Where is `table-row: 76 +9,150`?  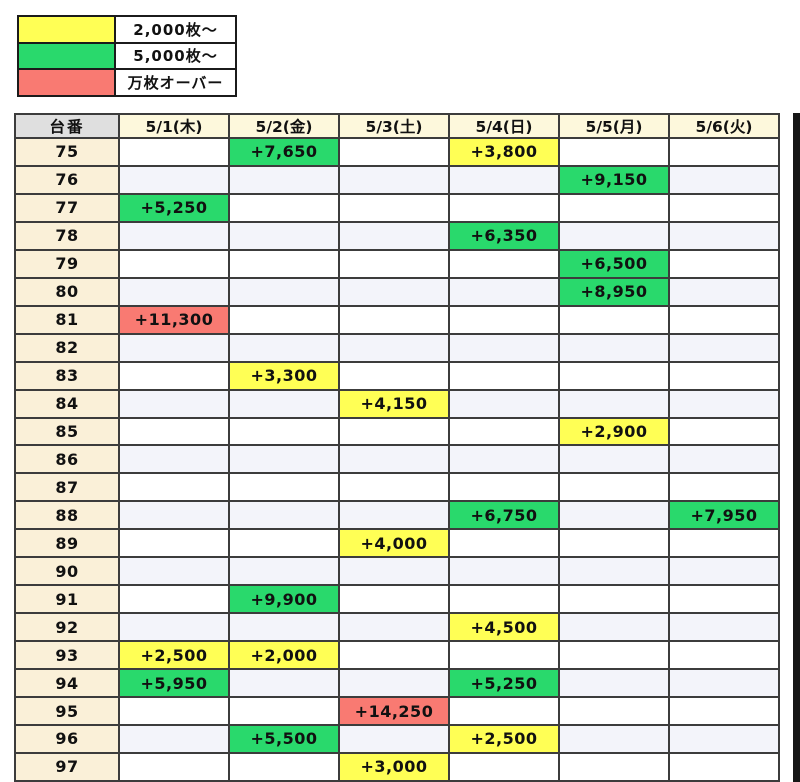
table-row: 76 +9,150 is located at coordinates (397, 179).